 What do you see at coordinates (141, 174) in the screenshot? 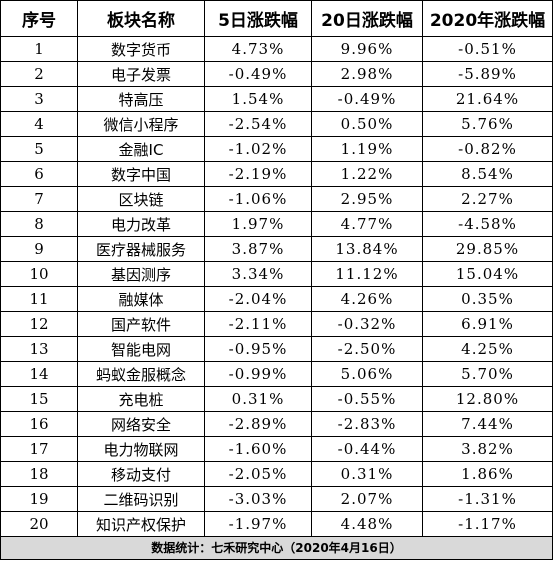
I see `cell-sector-name: 数字中国` at bounding box center [141, 174].